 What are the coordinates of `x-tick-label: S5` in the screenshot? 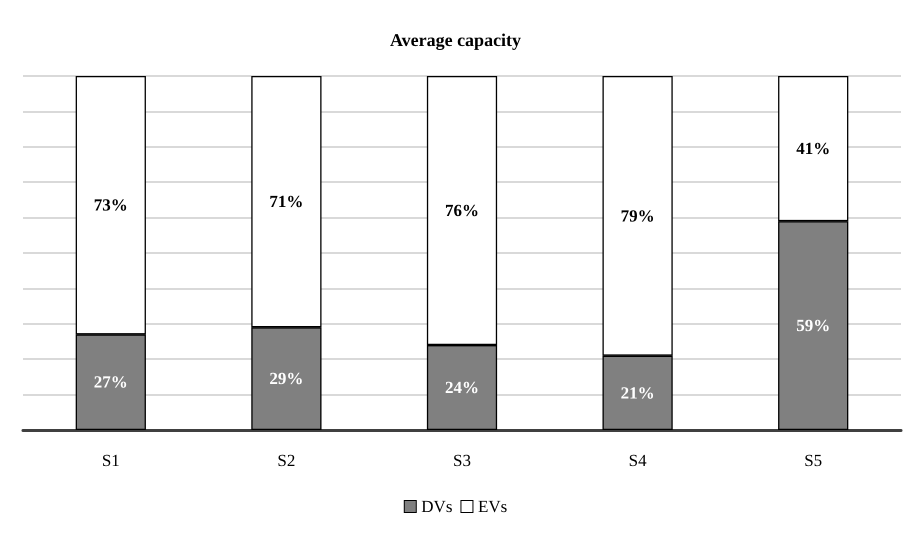 It's located at (813, 460).